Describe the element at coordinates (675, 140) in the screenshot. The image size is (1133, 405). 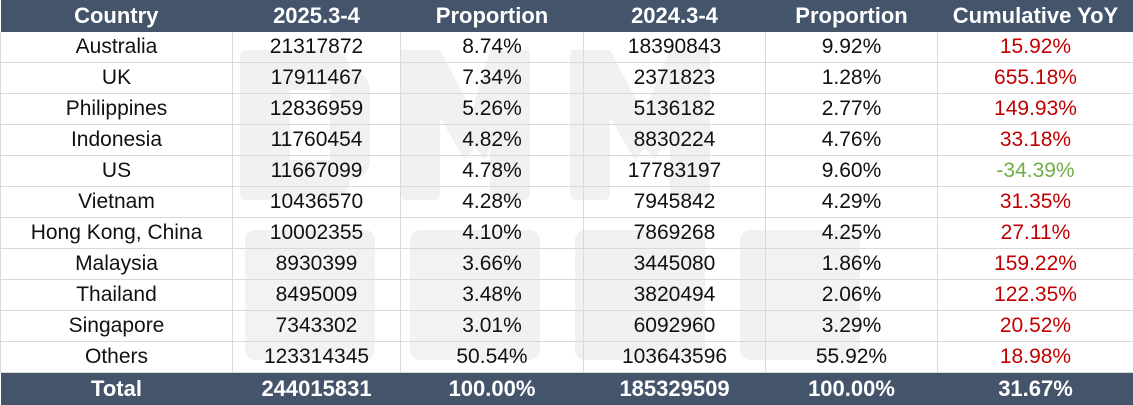
I see `cell-2024-value: 8830224` at that location.